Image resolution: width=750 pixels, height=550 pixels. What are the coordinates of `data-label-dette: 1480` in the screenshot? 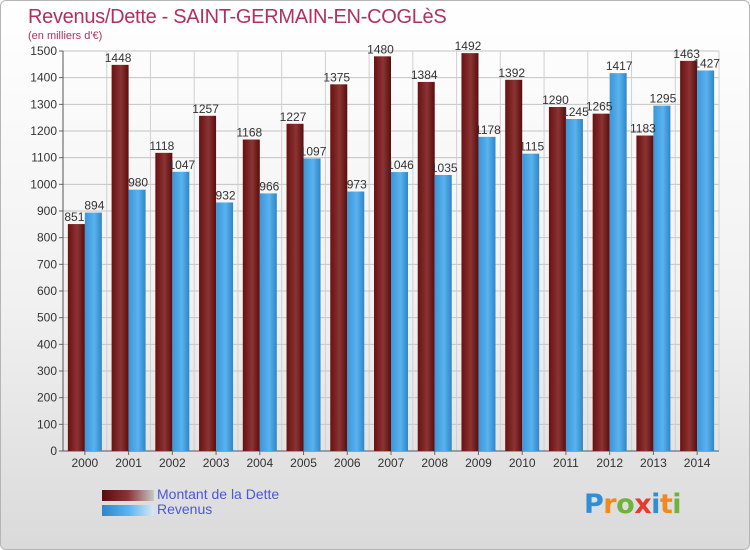 It's located at (380, 49).